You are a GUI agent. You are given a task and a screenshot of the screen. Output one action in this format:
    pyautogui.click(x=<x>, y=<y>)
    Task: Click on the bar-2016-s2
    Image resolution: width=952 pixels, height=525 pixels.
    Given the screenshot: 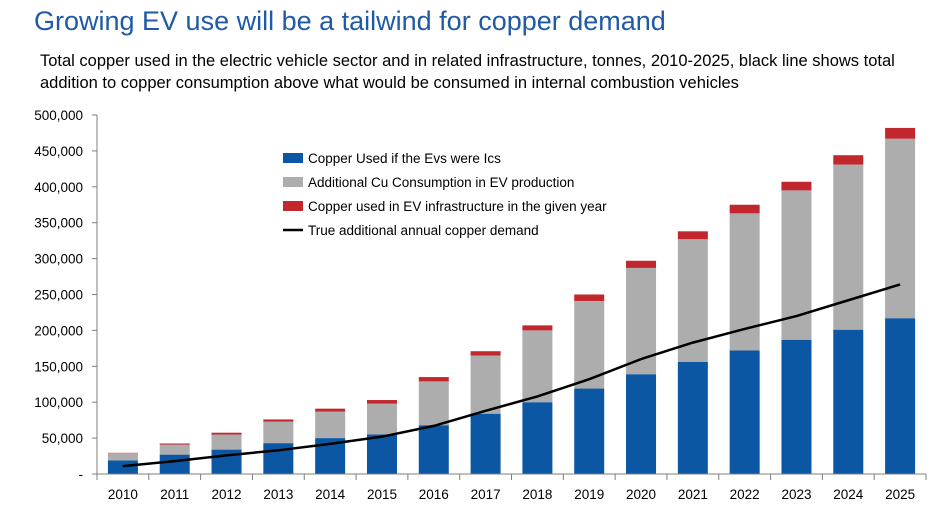 What is the action you would take?
    pyautogui.click(x=433, y=403)
    